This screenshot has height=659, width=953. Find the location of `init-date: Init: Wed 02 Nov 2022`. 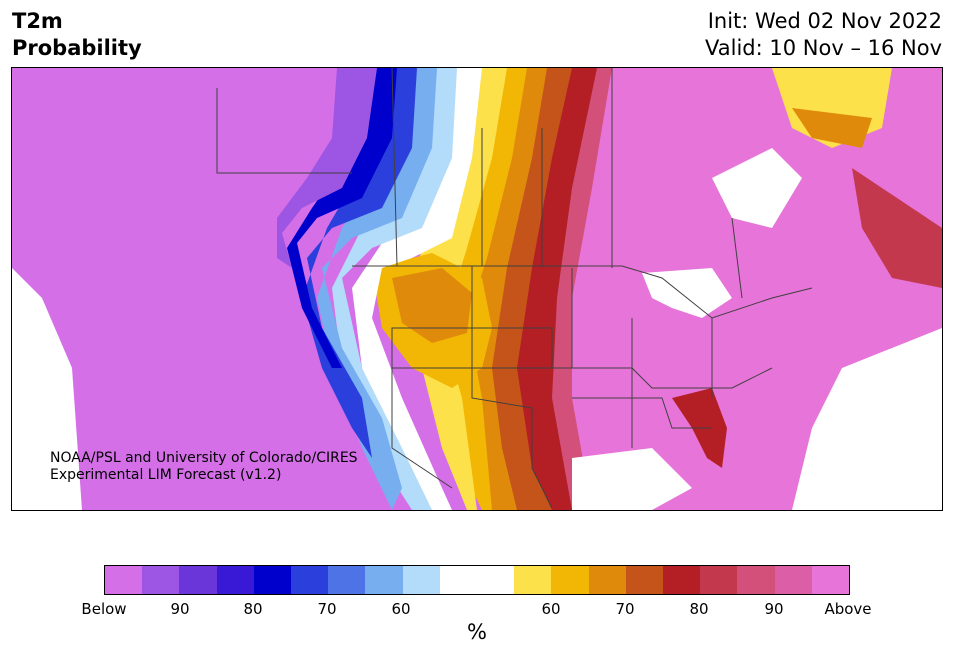

init-date: Init: Wed 02 Nov 2022 is located at coordinates (824, 21).